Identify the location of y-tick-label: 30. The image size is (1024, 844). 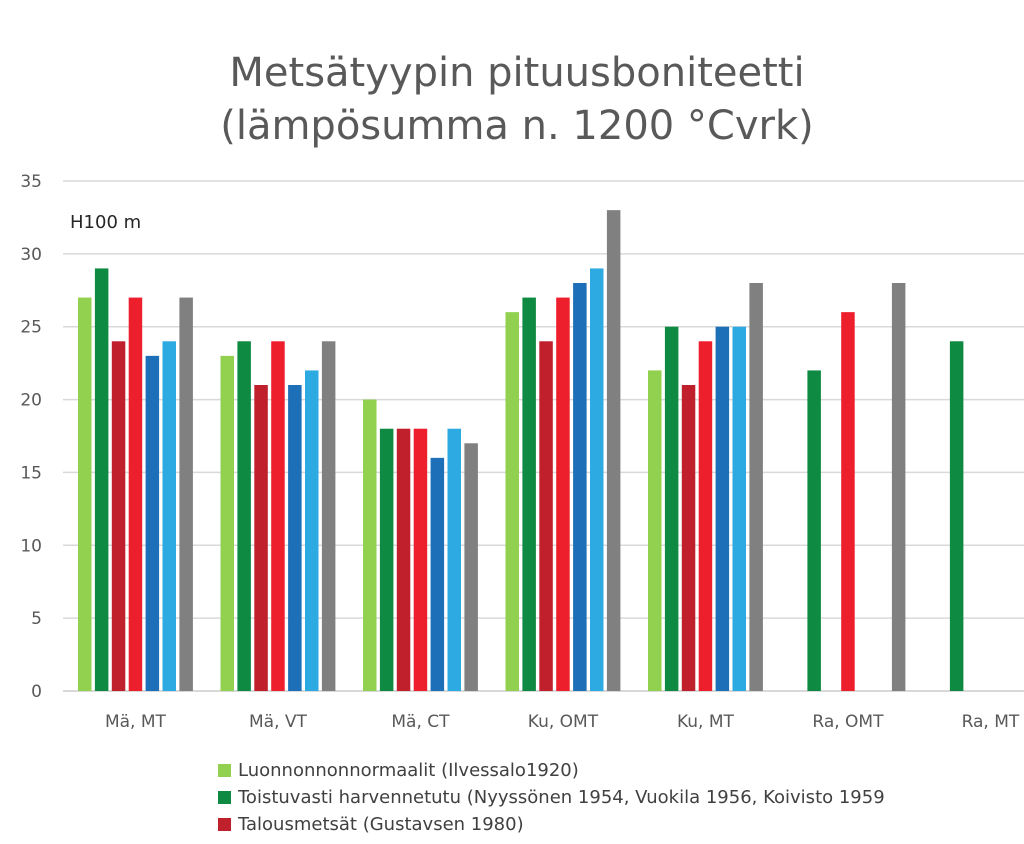
(31, 255).